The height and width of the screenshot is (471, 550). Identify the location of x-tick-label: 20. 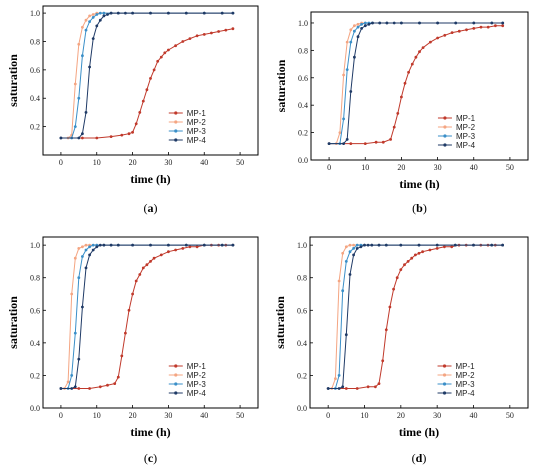
(401, 415).